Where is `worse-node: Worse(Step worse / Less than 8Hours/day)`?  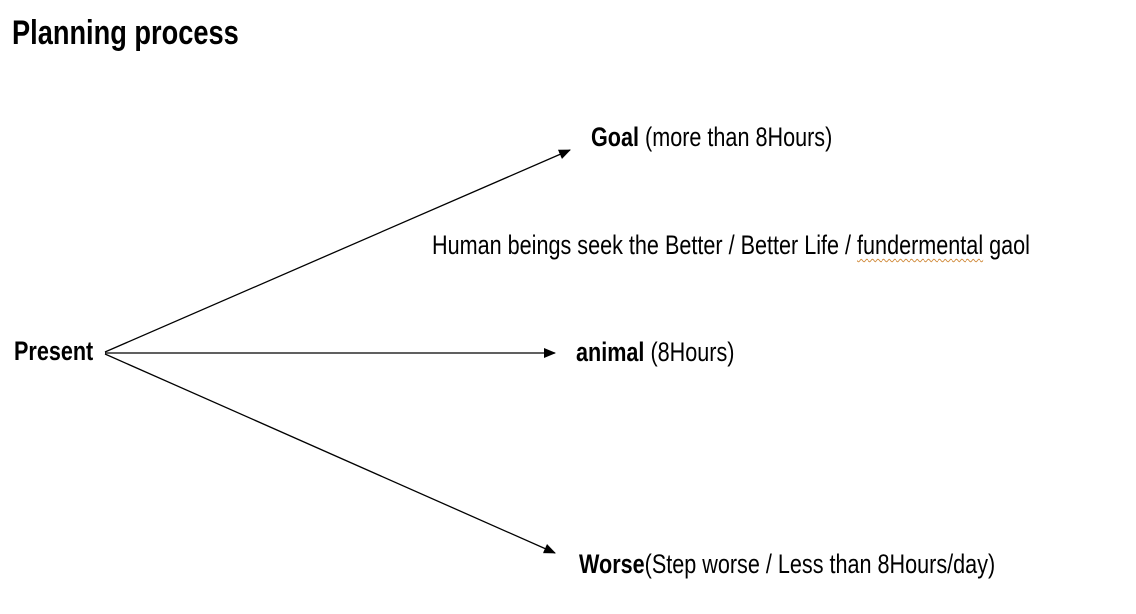
worse-node: Worse(Step worse / Less than 8Hours/day) is located at coordinates (787, 564).